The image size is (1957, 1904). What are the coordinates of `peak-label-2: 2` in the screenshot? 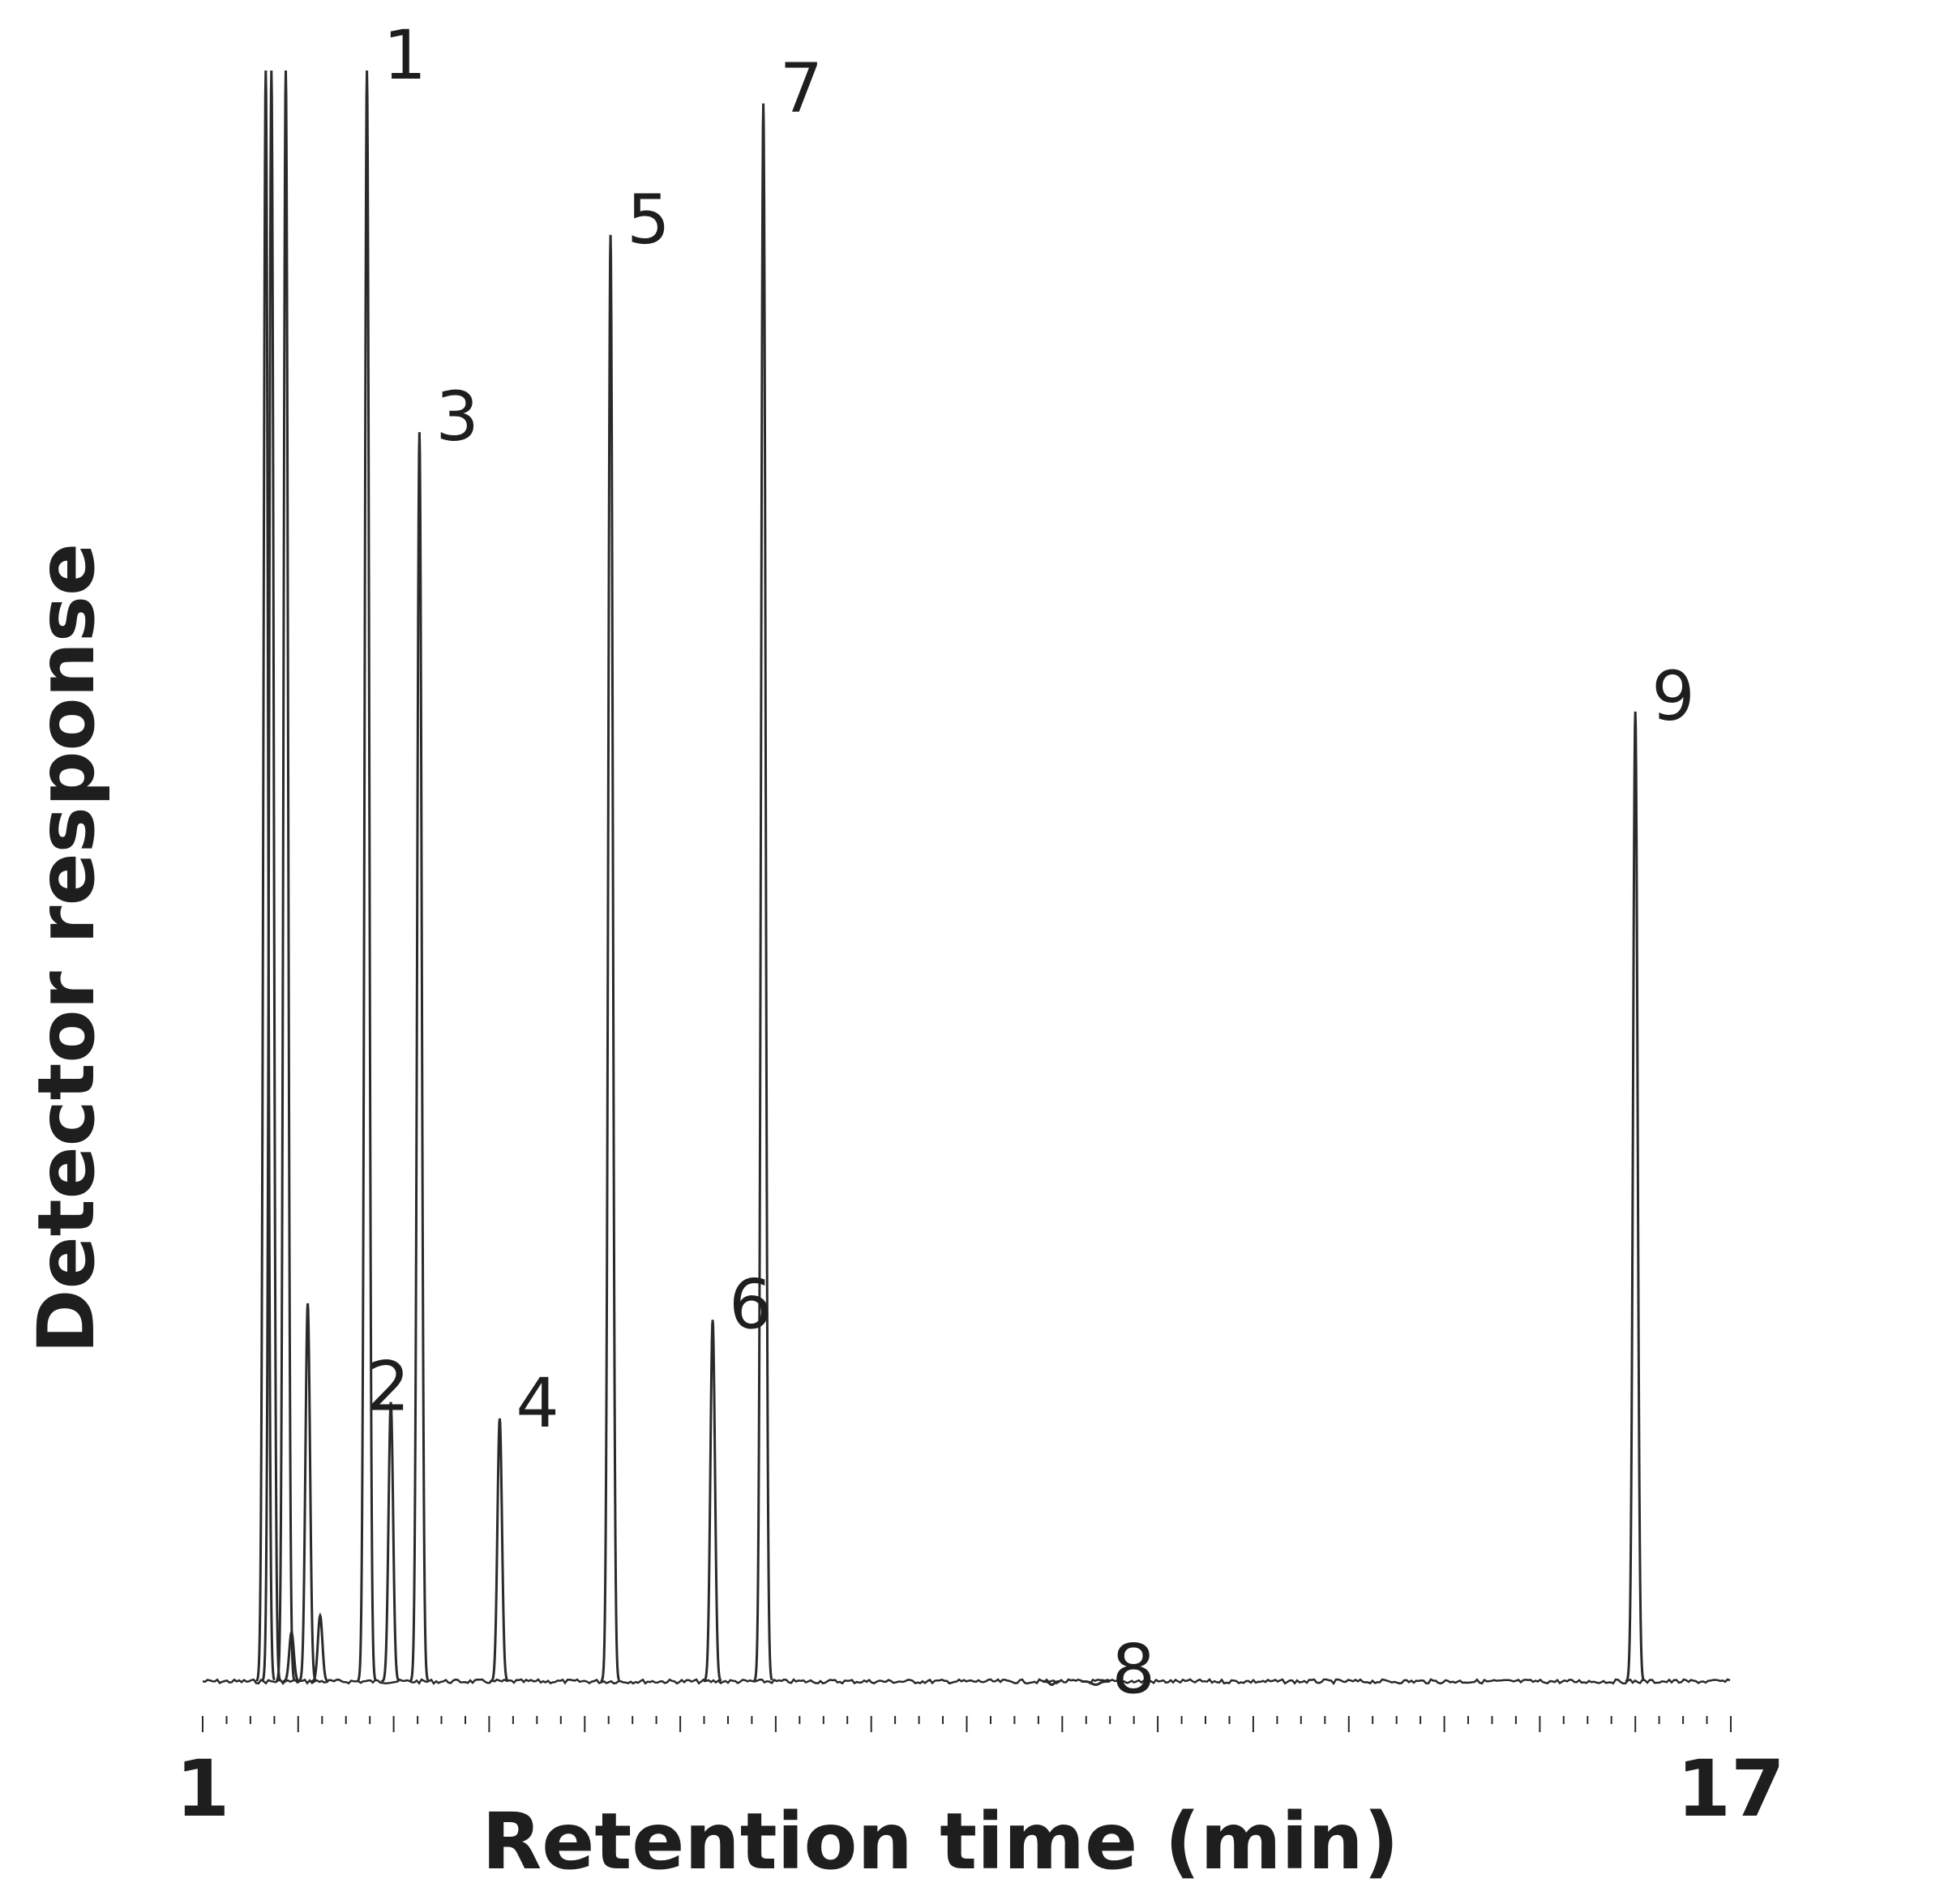 It's located at (387, 1387).